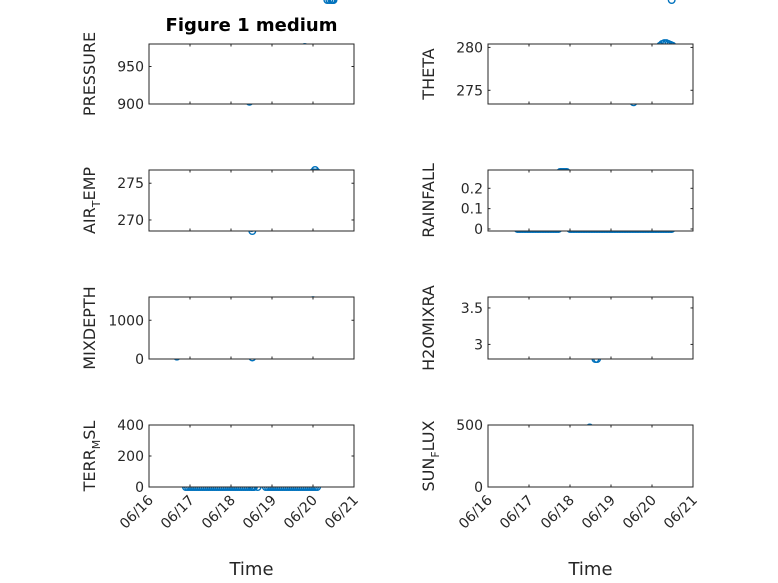 The height and width of the screenshot is (583, 778). I want to click on y-tick-label: 500, so click(469, 426).